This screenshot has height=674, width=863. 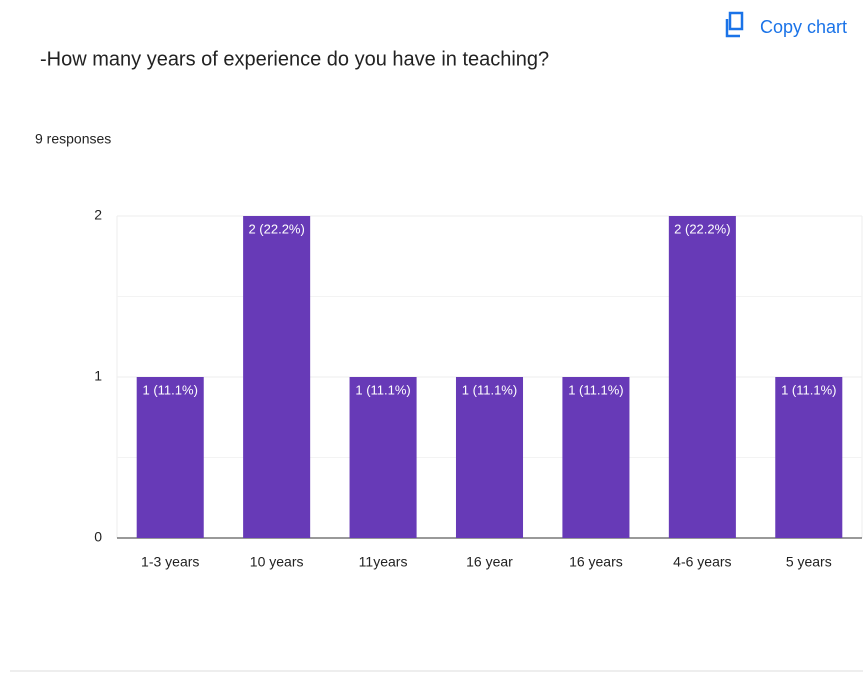 I want to click on y-tick-label: 2, so click(x=98, y=215).